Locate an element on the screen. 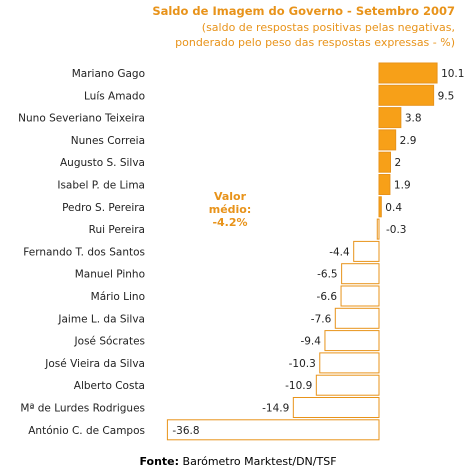 The height and width of the screenshot is (473, 476). category-label: Mário Lino is located at coordinates (118, 297).